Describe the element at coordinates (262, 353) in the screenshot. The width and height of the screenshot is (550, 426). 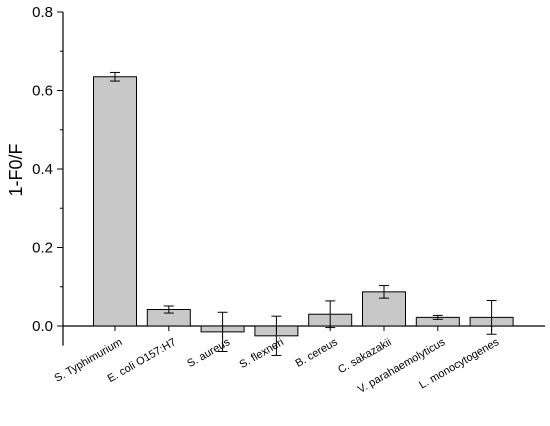
I see `x-category-label: S. flexneri` at that location.